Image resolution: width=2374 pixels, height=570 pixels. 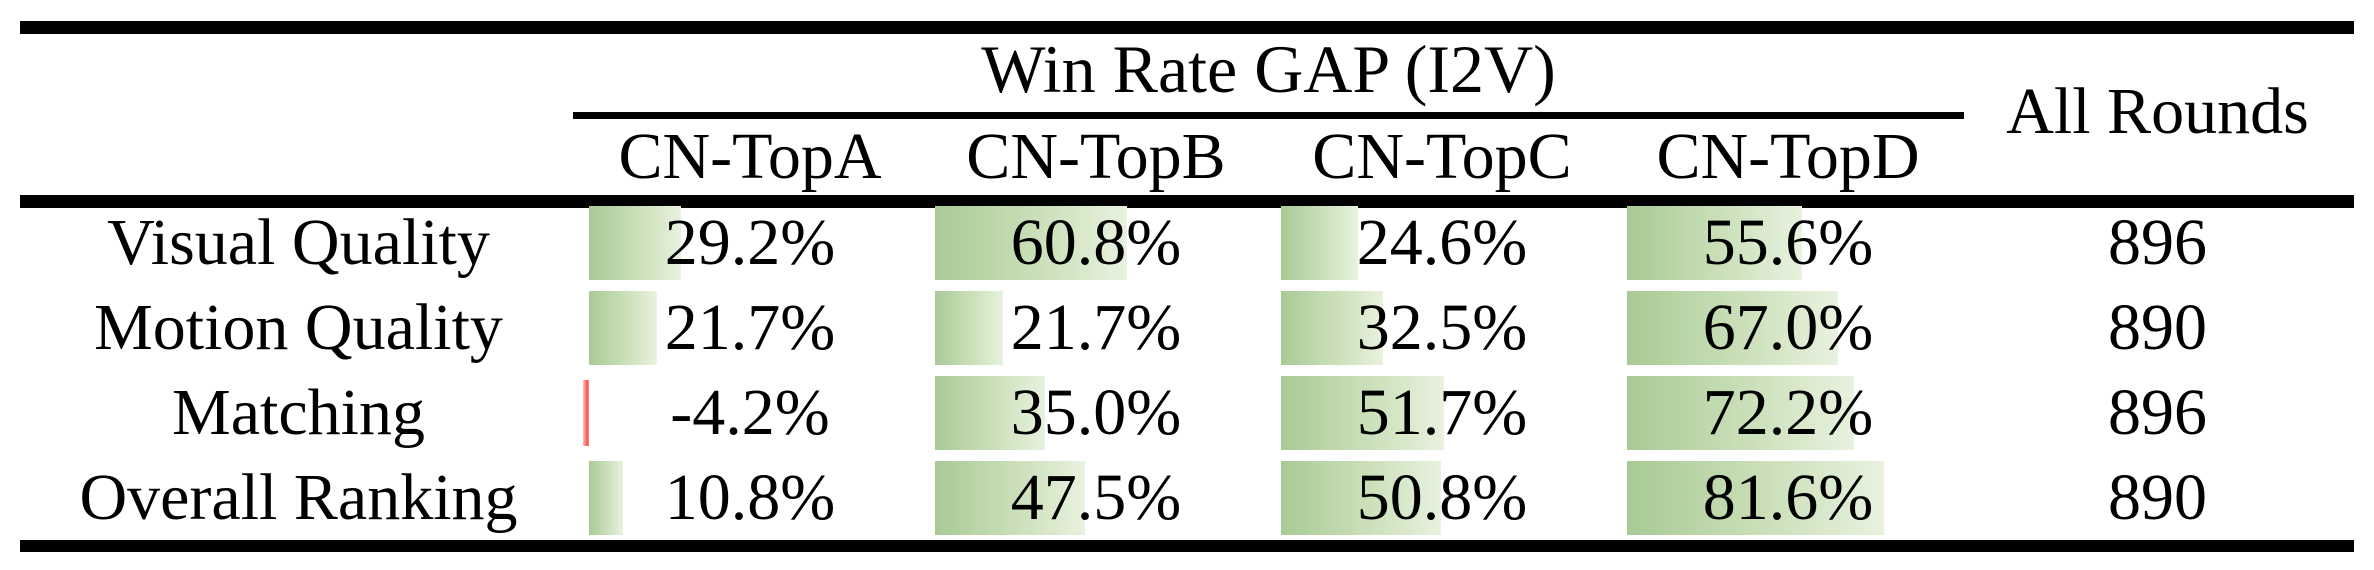 I want to click on win-rate-value: -4.2%, so click(x=750, y=412).